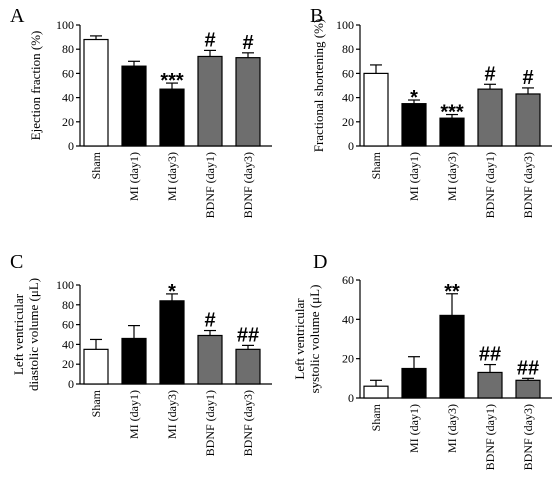 The image size is (560, 495). Describe the element at coordinates (26, 334) in the screenshot. I see `y-axis-label: Left ventriculardiastolic volume (μL)` at that location.